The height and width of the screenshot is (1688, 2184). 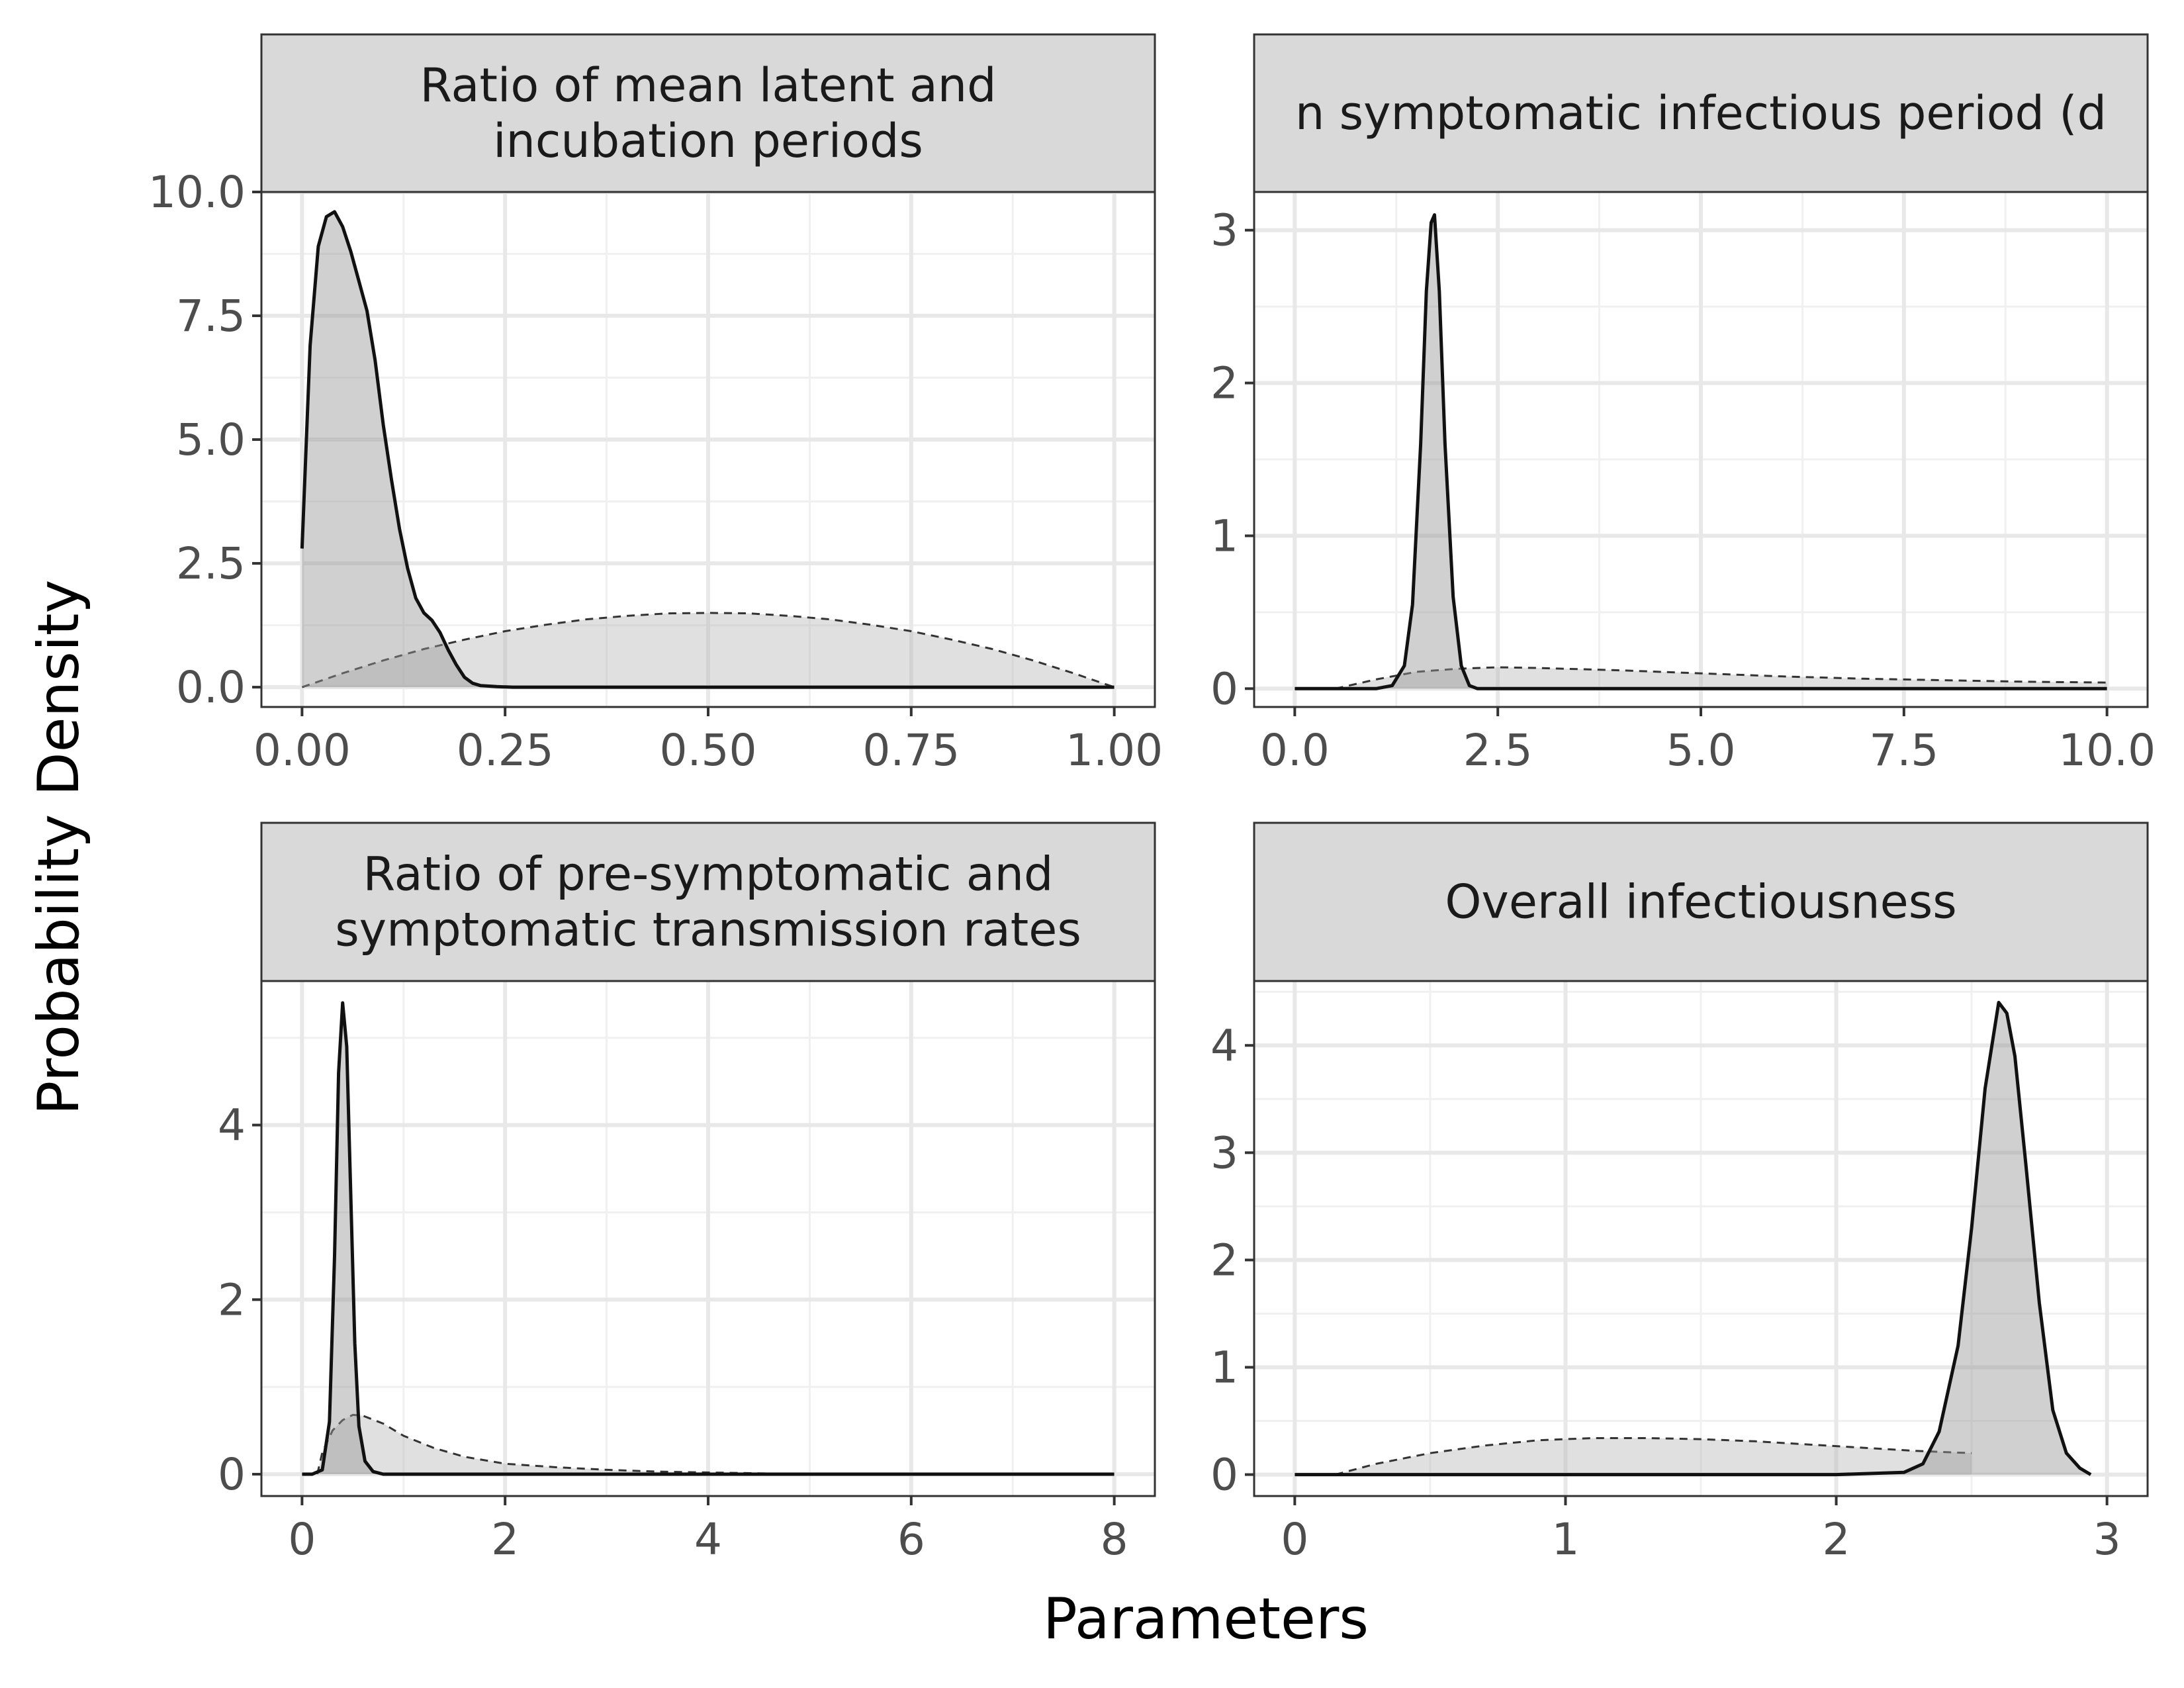 What do you see at coordinates (708, 1539) in the screenshot?
I see `x-tick-label: 4` at bounding box center [708, 1539].